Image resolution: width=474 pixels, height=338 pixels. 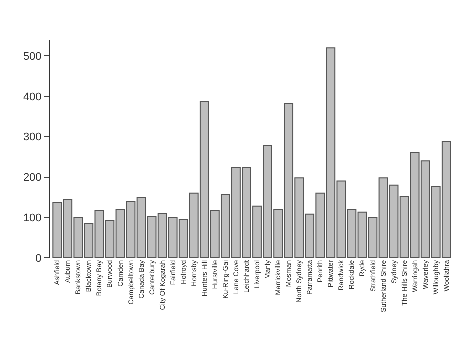 I want to click on y-tick-label: 300, so click(x=32, y=138).